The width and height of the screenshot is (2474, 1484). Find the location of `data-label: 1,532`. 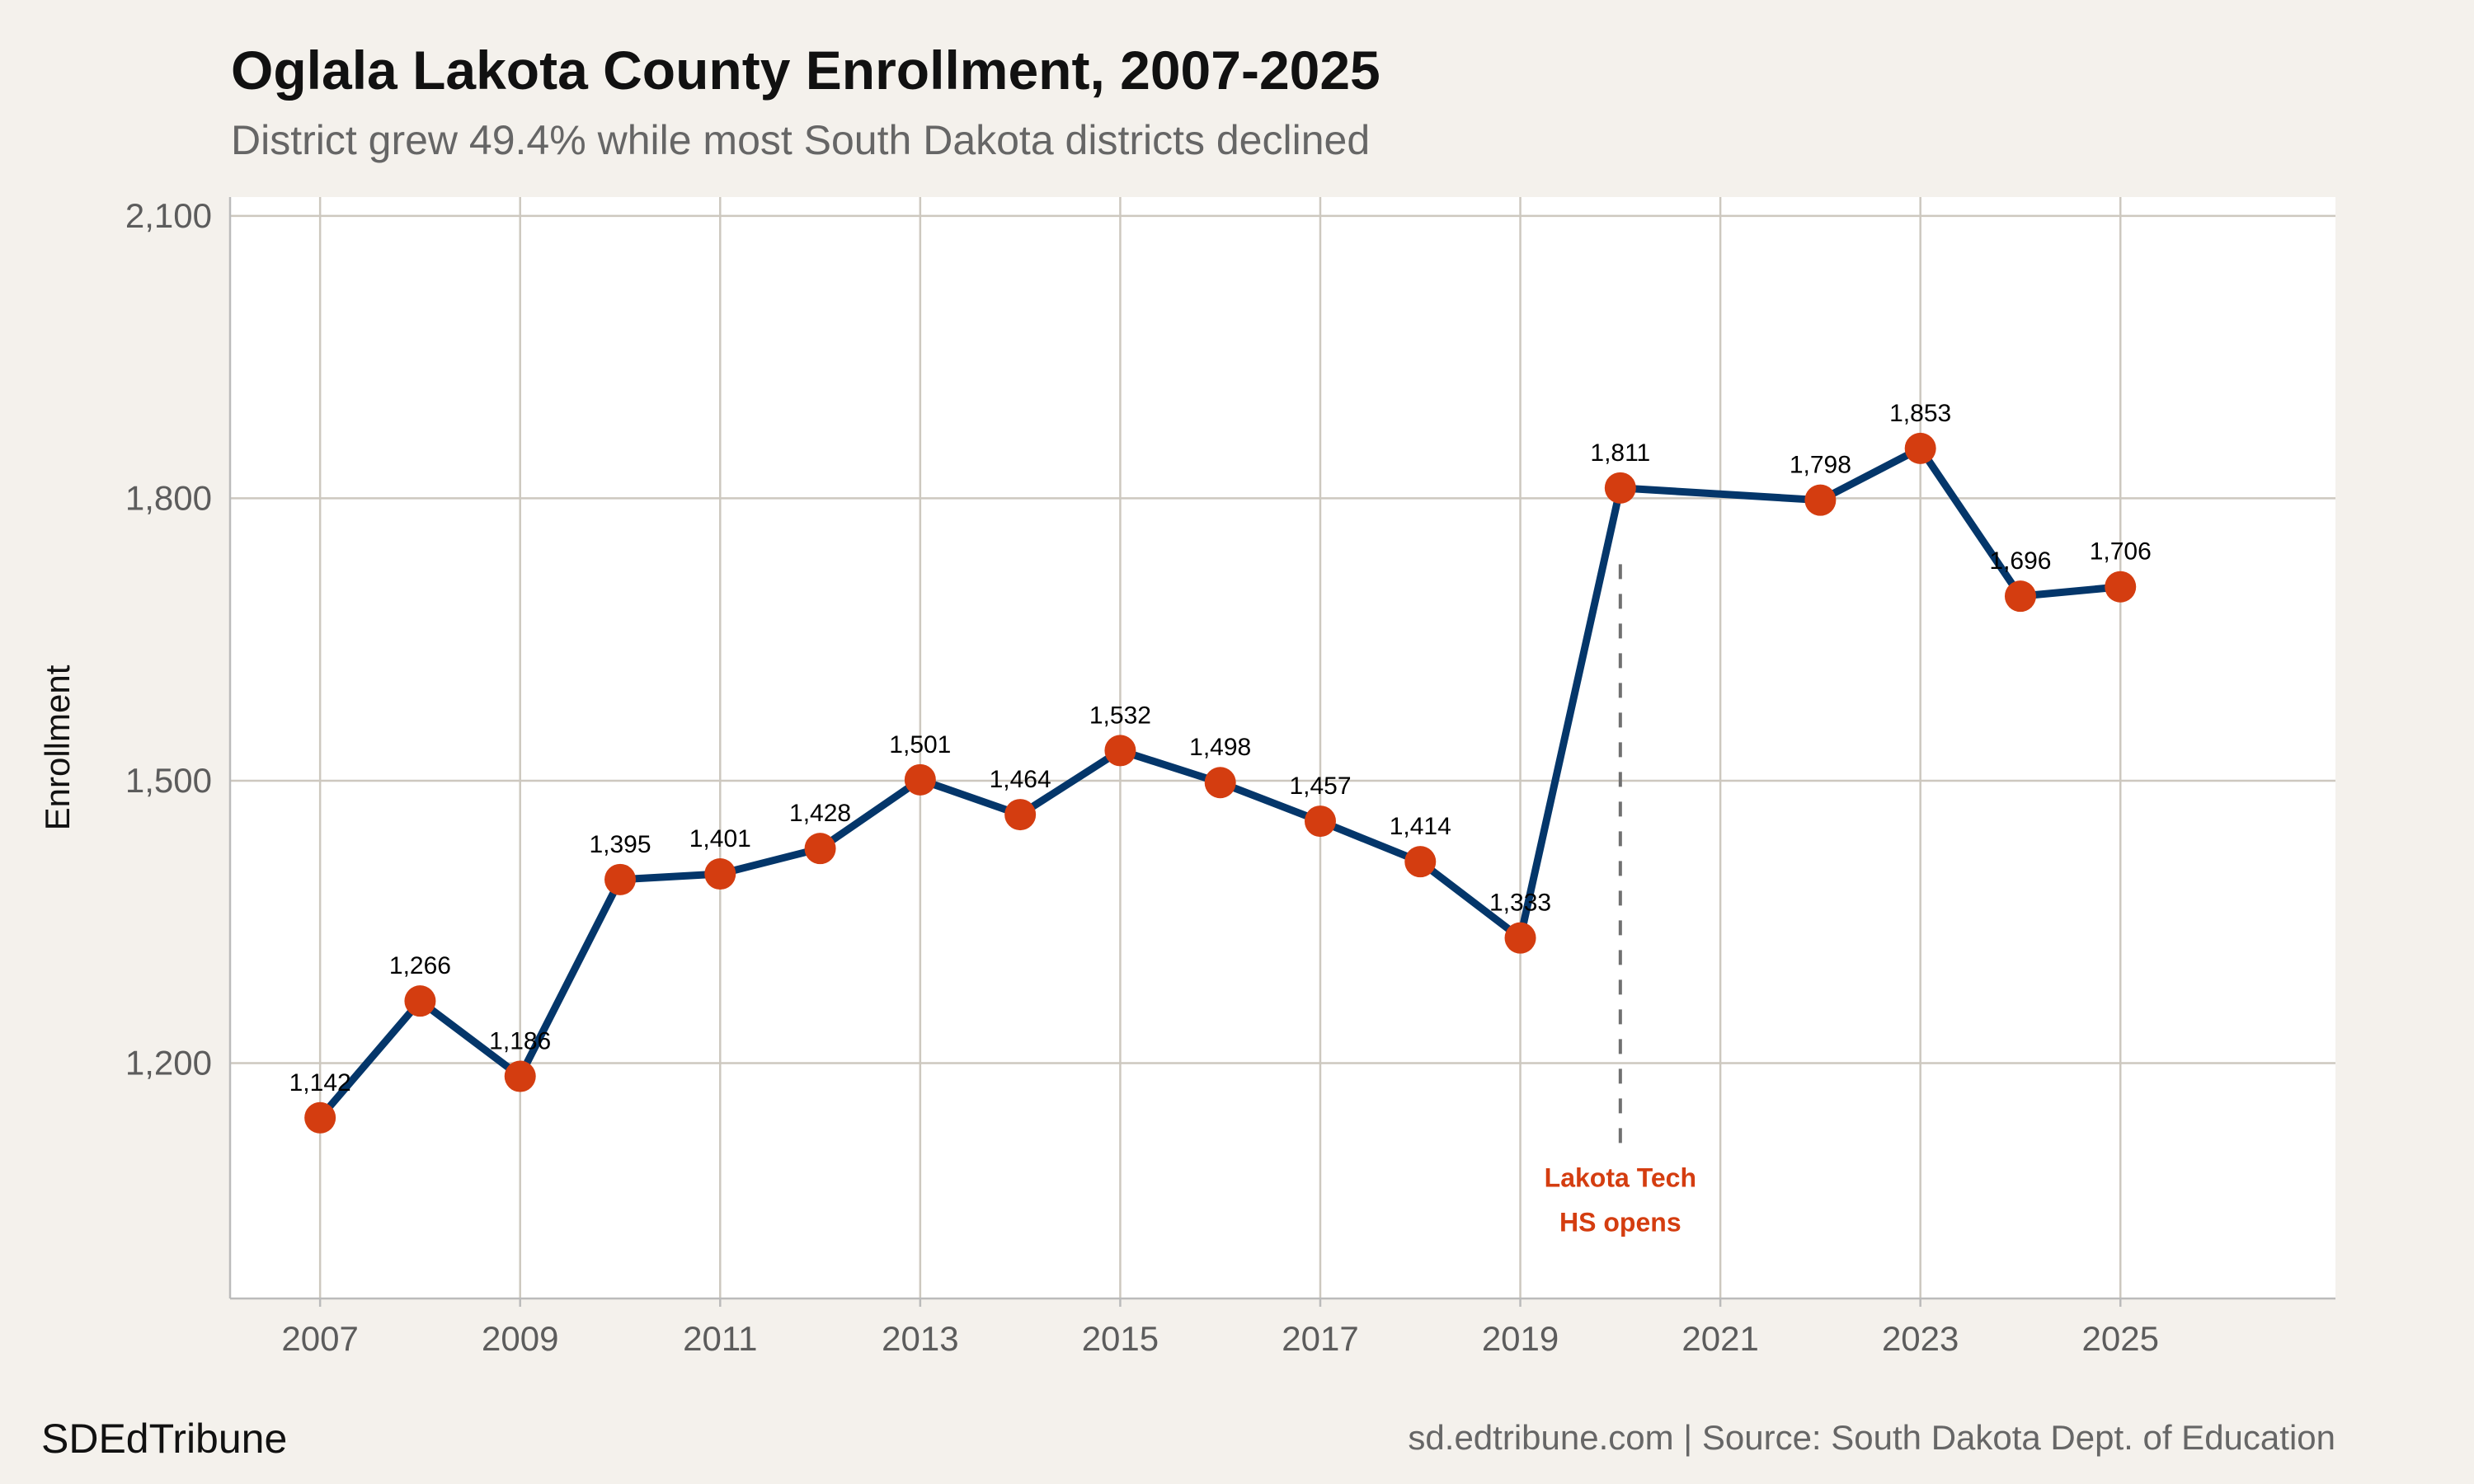

data-label: 1,532 is located at coordinates (1120, 715).